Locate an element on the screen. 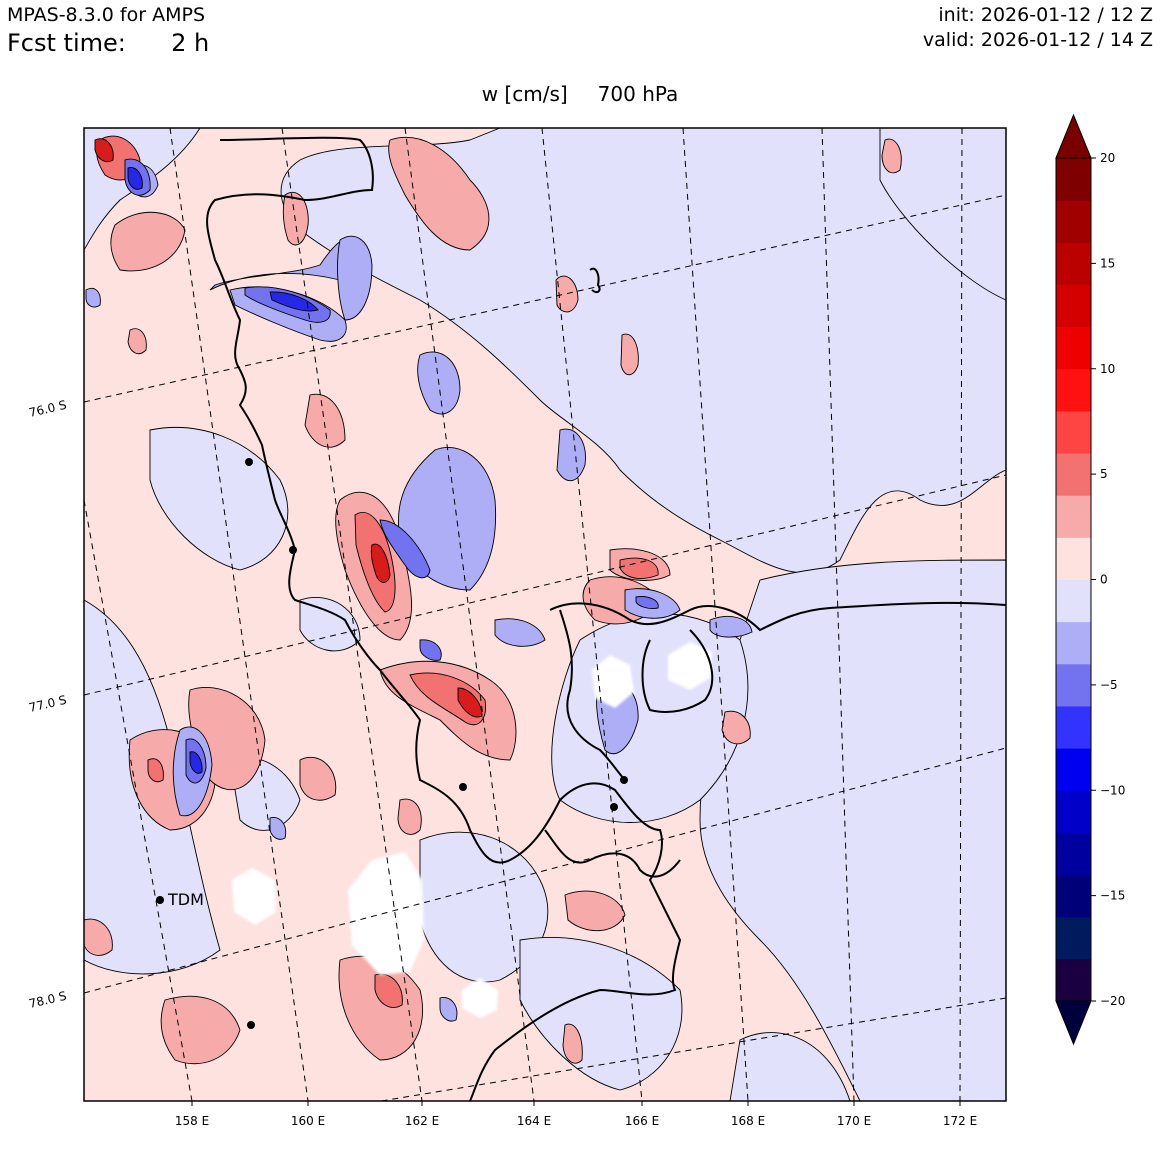 Image resolution: width=1160 pixels, height=1160 pixels. field-name: w [cm/s] is located at coordinates (524, 94).